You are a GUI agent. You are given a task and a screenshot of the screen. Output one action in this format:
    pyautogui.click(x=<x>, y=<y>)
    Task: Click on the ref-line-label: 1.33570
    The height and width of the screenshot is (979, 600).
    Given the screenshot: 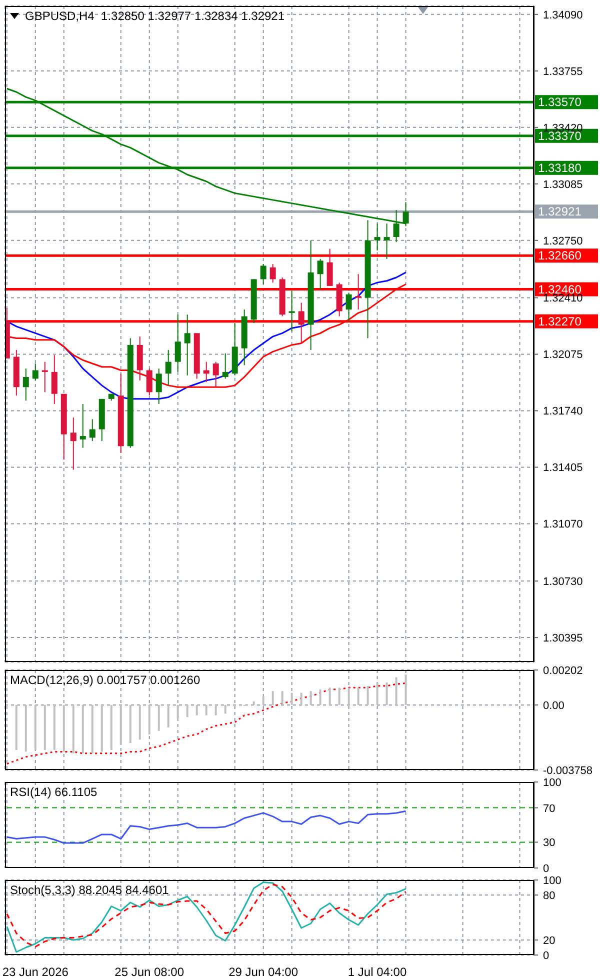 What is the action you would take?
    pyautogui.click(x=560, y=102)
    